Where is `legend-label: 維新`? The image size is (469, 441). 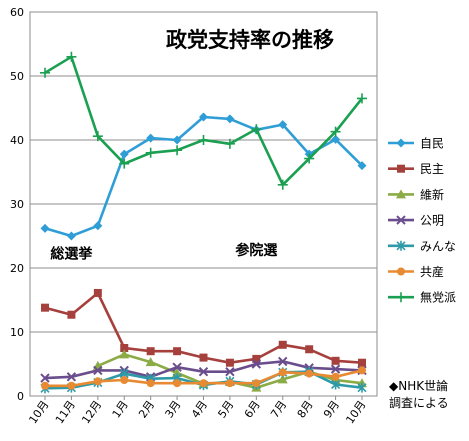
legend-label: 維新 is located at coordinates (432, 194).